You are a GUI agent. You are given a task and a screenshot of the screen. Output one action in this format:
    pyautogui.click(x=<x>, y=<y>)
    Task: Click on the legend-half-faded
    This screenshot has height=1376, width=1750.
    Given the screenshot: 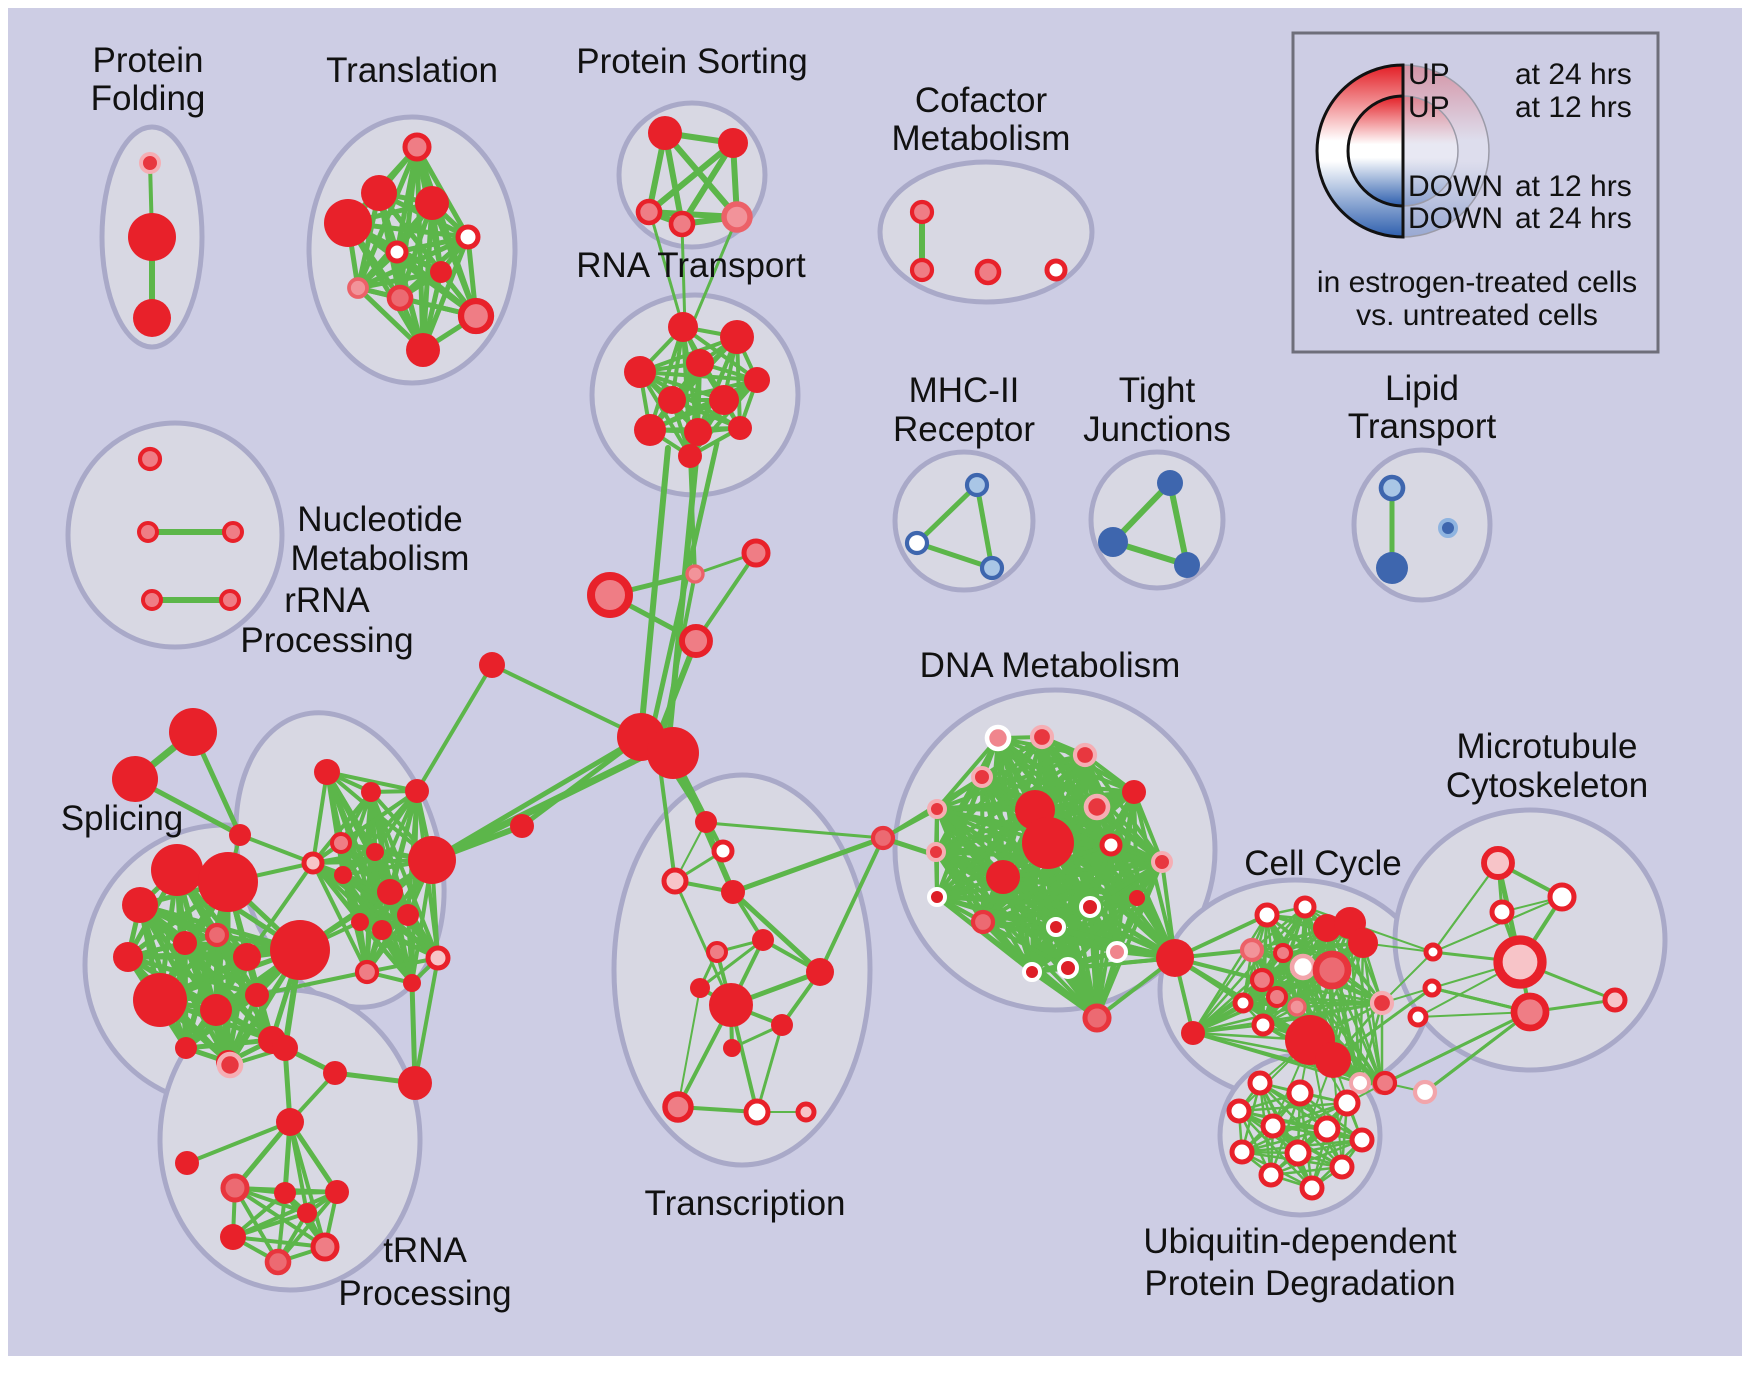 What is the action you would take?
    pyautogui.click(x=1430, y=151)
    